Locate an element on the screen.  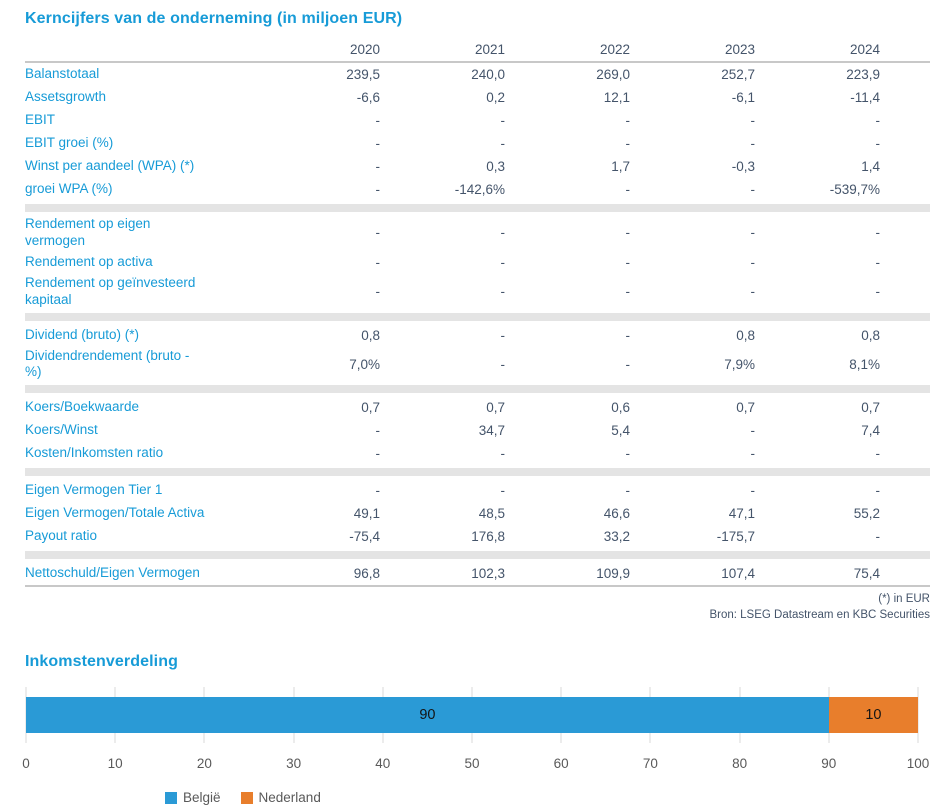
table-row: Rendement op eigen vermogen - - - - - is located at coordinates (477, 233).